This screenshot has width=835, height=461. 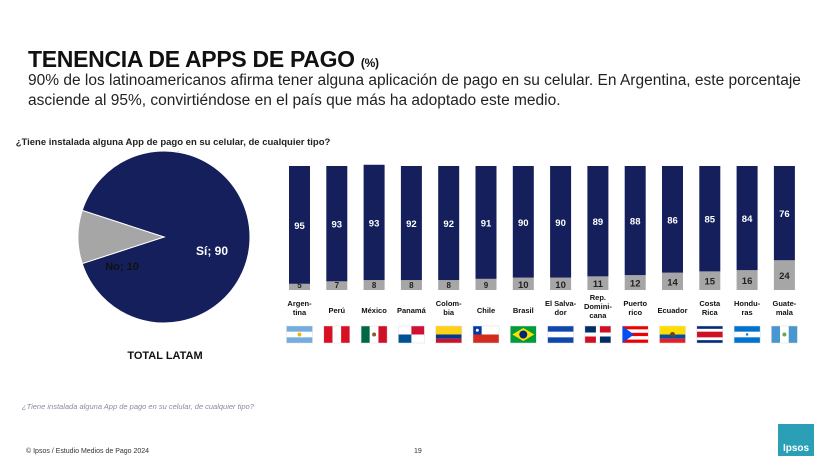 What do you see at coordinates (635, 308) in the screenshot?
I see `bar-category-label: Puerto rico` at bounding box center [635, 308].